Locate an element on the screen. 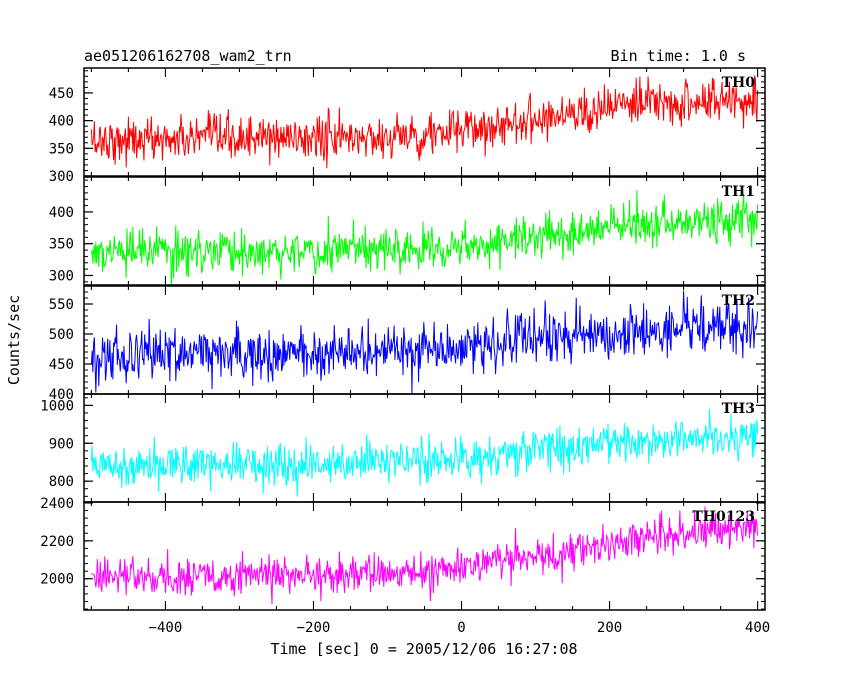 The height and width of the screenshot is (685, 850). y-tick-label: 500 is located at coordinates (61, 335).